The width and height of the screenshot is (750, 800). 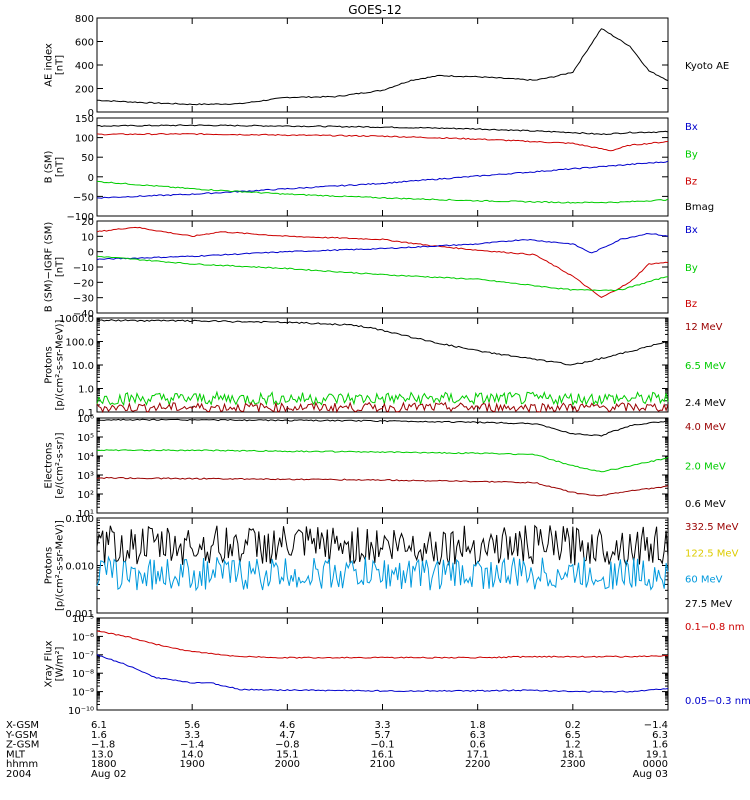 What do you see at coordinates (84, 66) in the screenshot?
I see `y-tick-label: 400` at bounding box center [84, 66].